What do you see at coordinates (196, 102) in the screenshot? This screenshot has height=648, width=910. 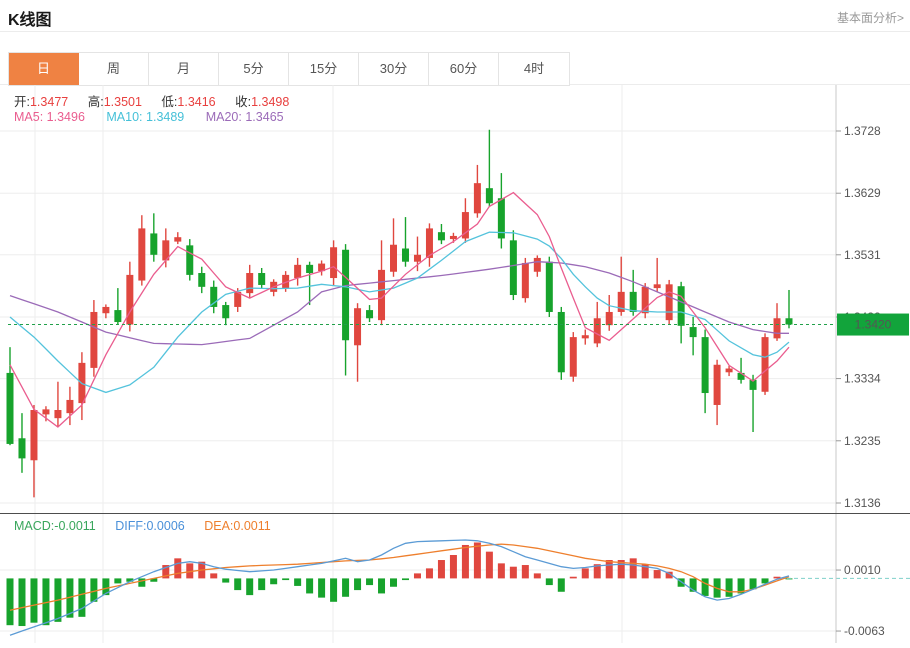 I see `low-value: 1.3416` at bounding box center [196, 102].